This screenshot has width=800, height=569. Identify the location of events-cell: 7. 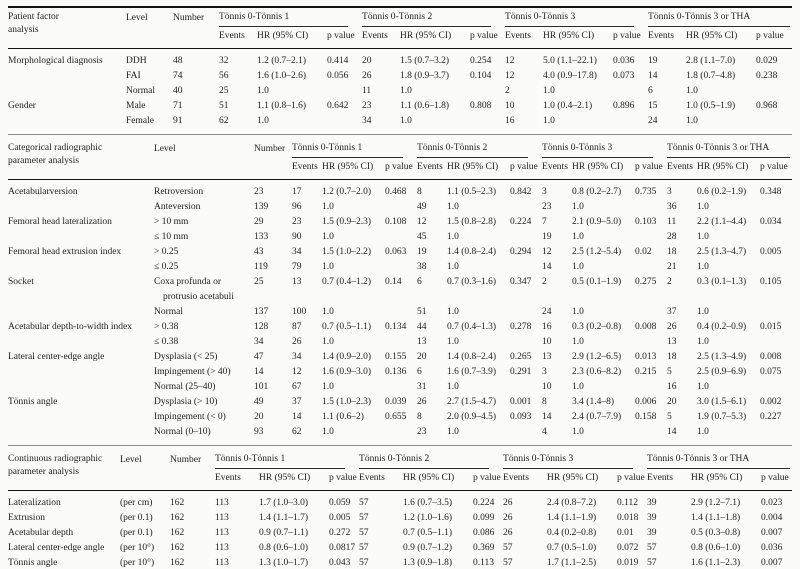
(544, 222).